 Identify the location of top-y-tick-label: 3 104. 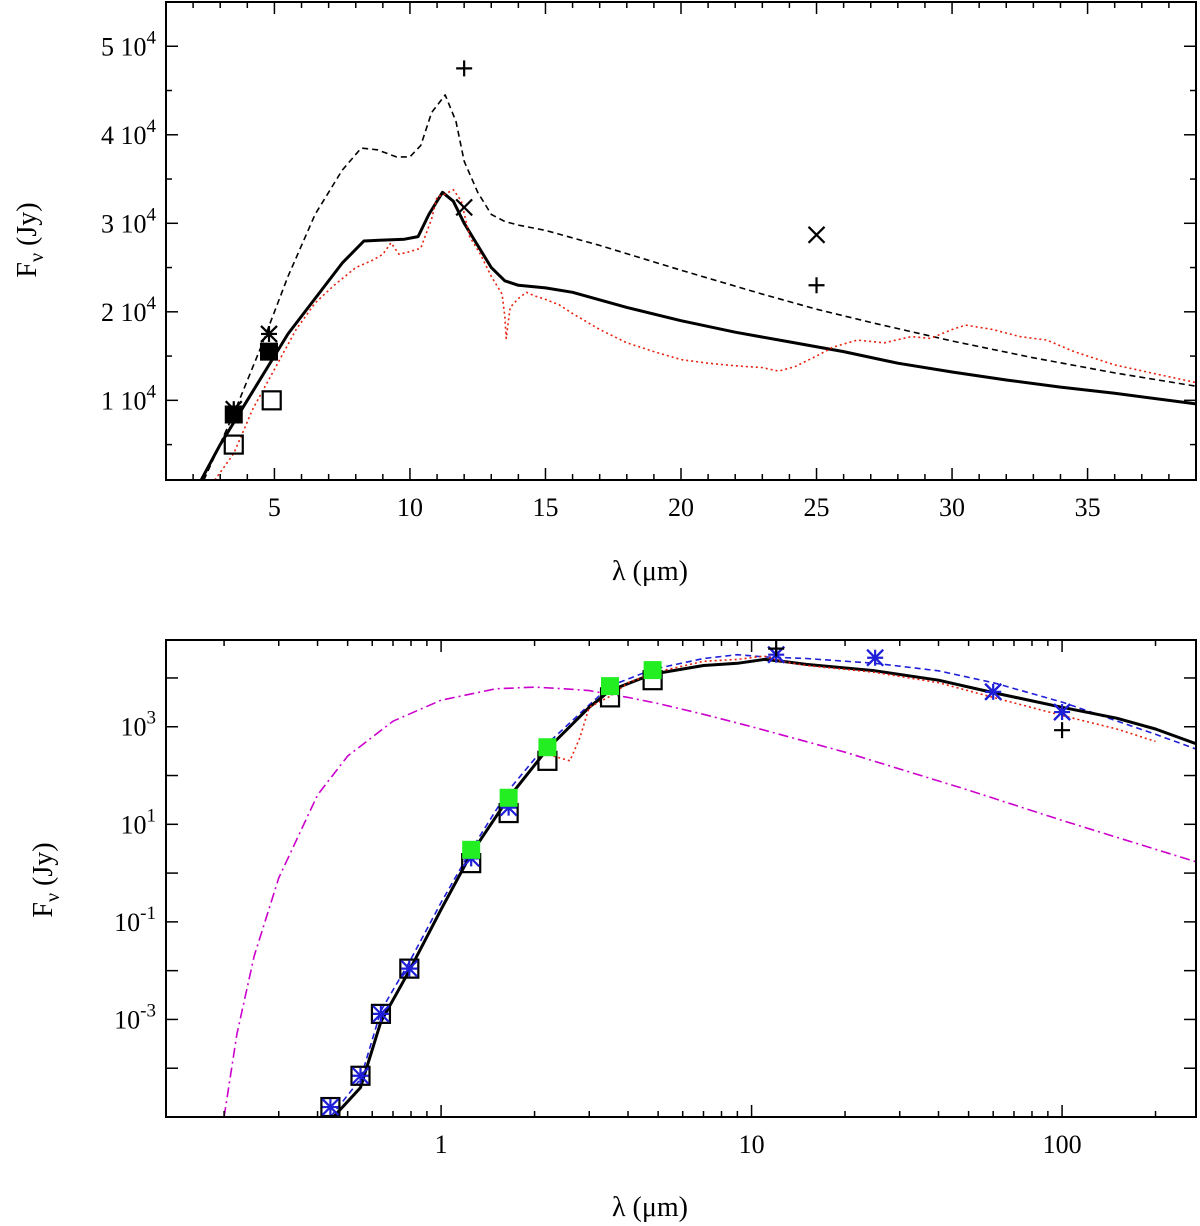
(129, 221).